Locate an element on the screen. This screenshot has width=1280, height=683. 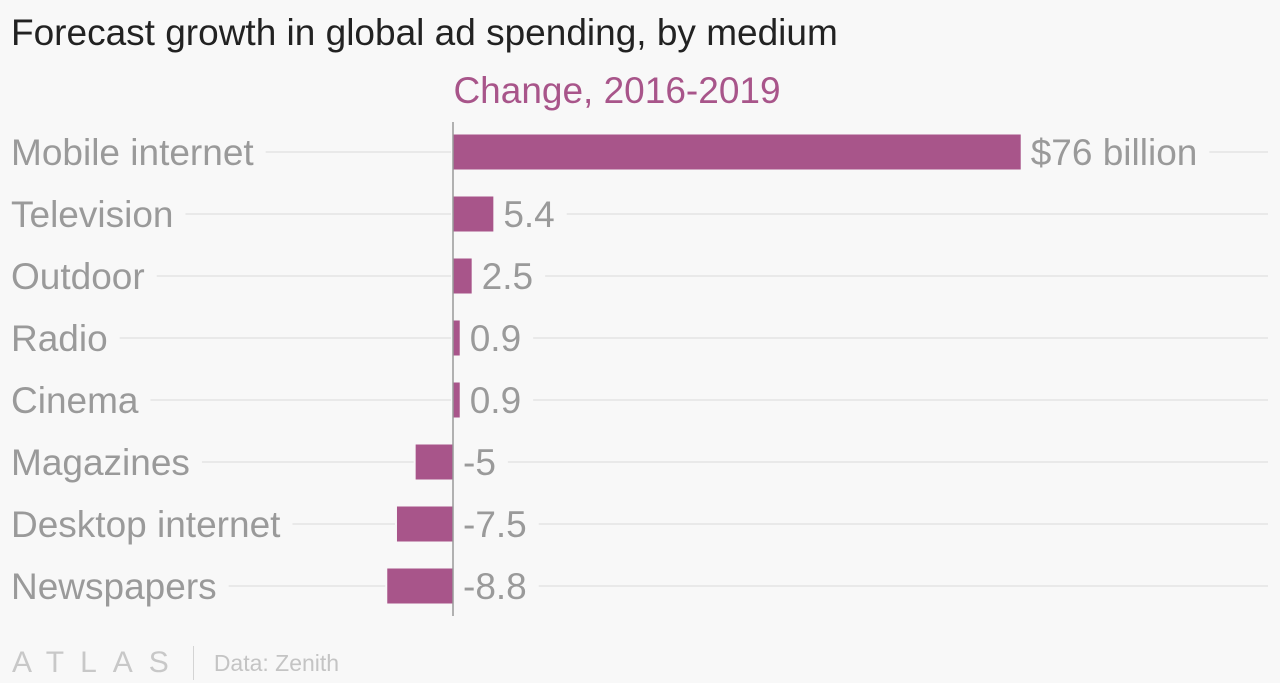
chart-subtitle: Change, 2016-2019 is located at coordinates (616, 90).